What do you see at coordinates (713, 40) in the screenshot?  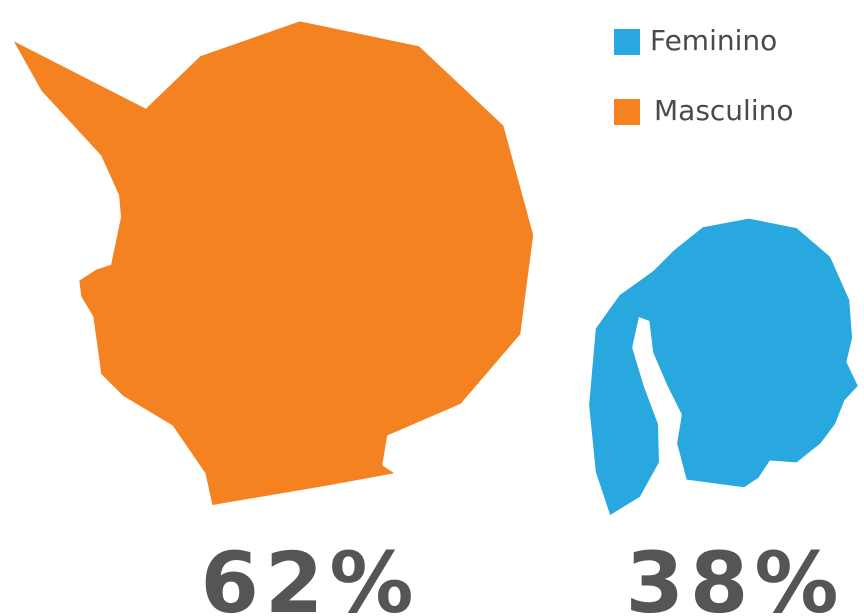 I see `legend-label: Feminino` at bounding box center [713, 40].